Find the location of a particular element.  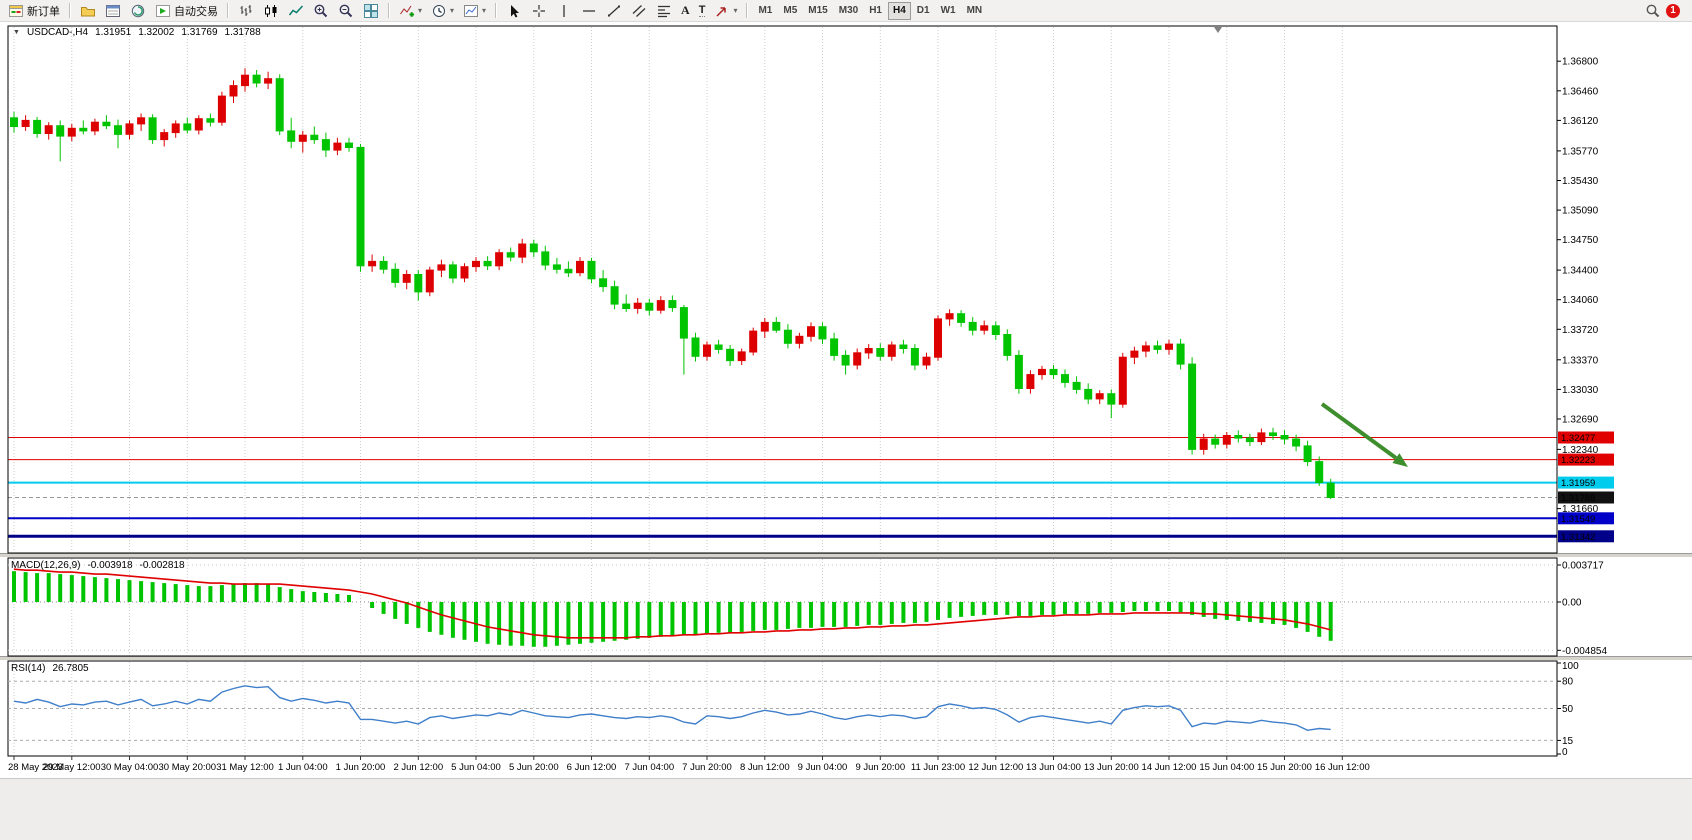

cursor-tool-button is located at coordinates (514, 10).